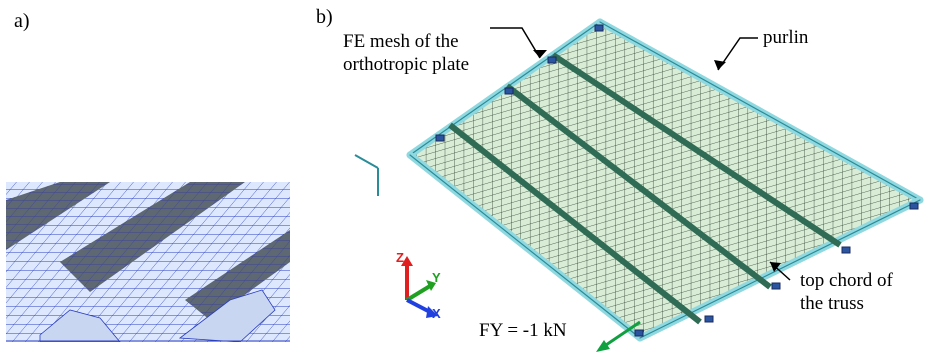 This screenshot has height=353, width=925. What do you see at coordinates (523, 330) in the screenshot?
I see `force-label: FY = -1 kN` at bounding box center [523, 330].